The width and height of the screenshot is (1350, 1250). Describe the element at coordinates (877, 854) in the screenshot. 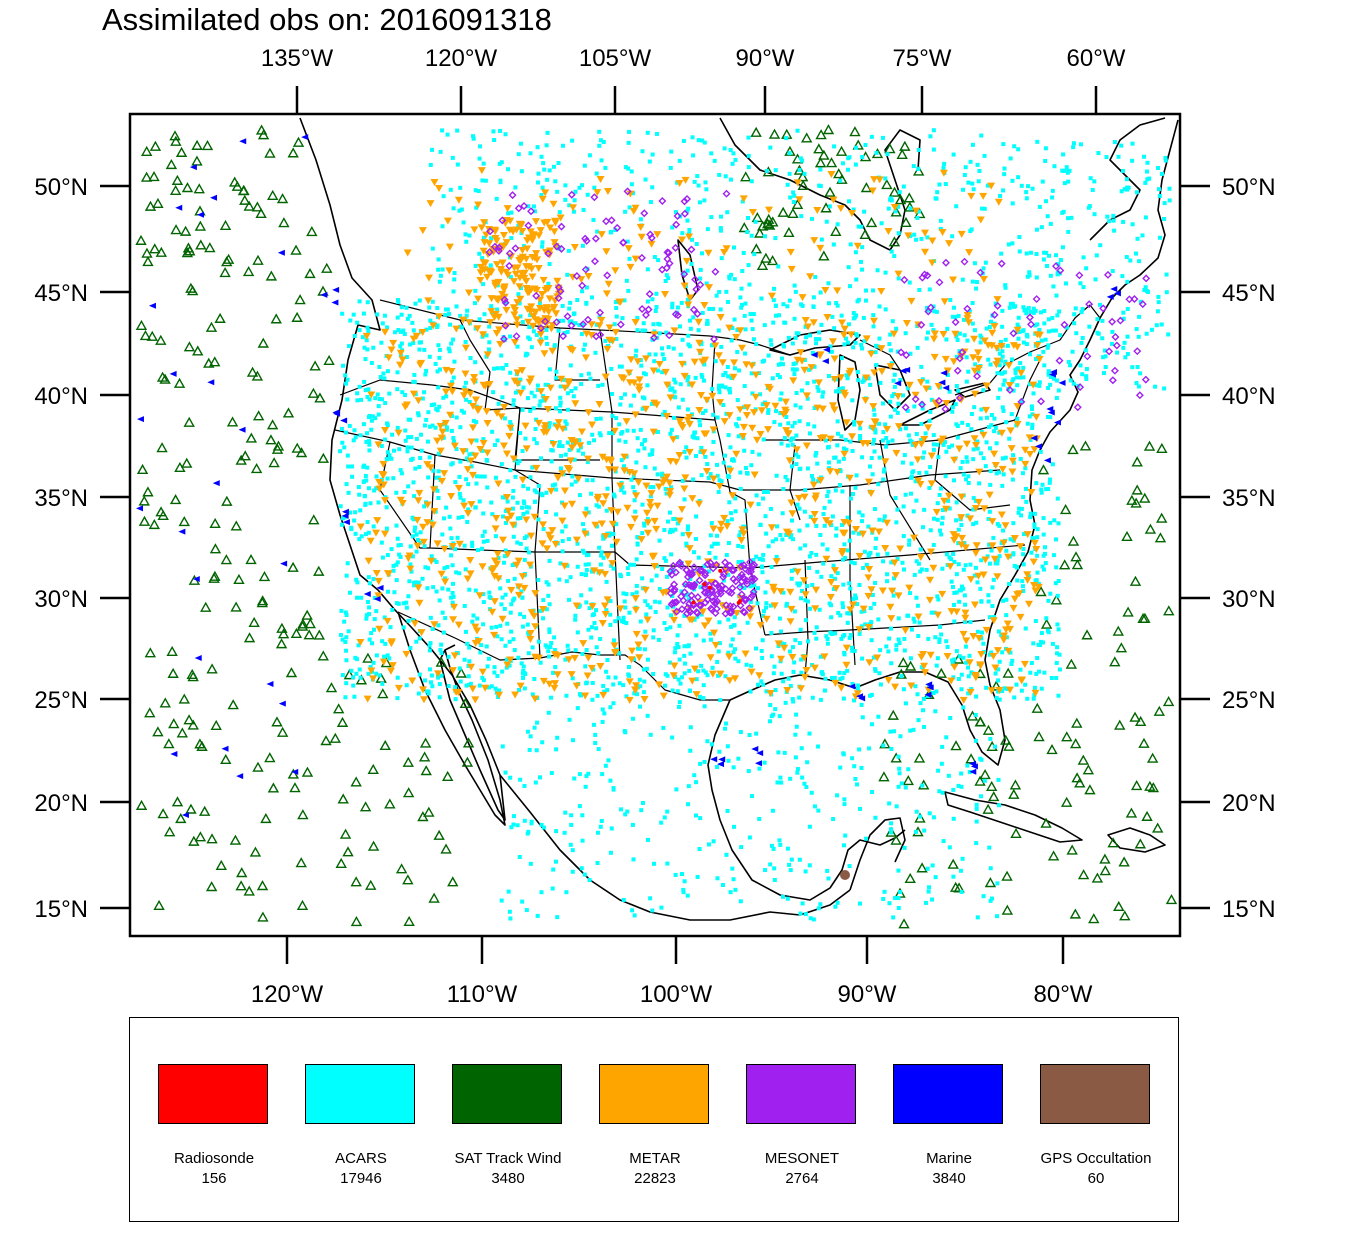

I see `yucatan-coastline` at that location.